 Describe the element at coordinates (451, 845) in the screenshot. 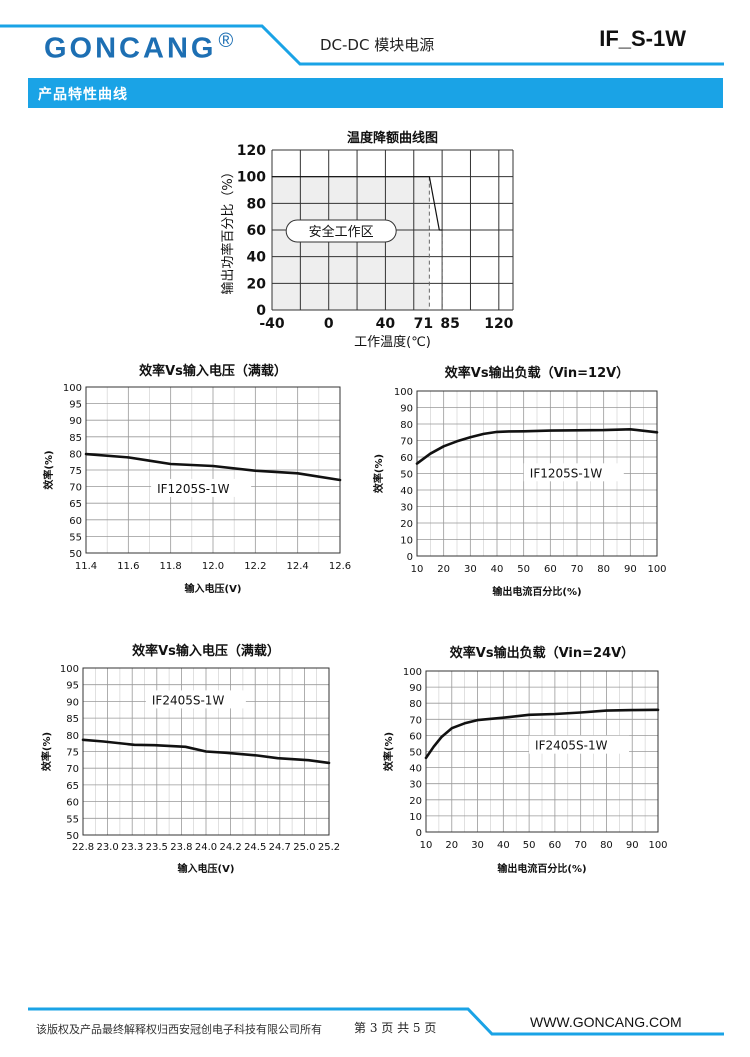

I see `x-tick-label: 20` at that location.